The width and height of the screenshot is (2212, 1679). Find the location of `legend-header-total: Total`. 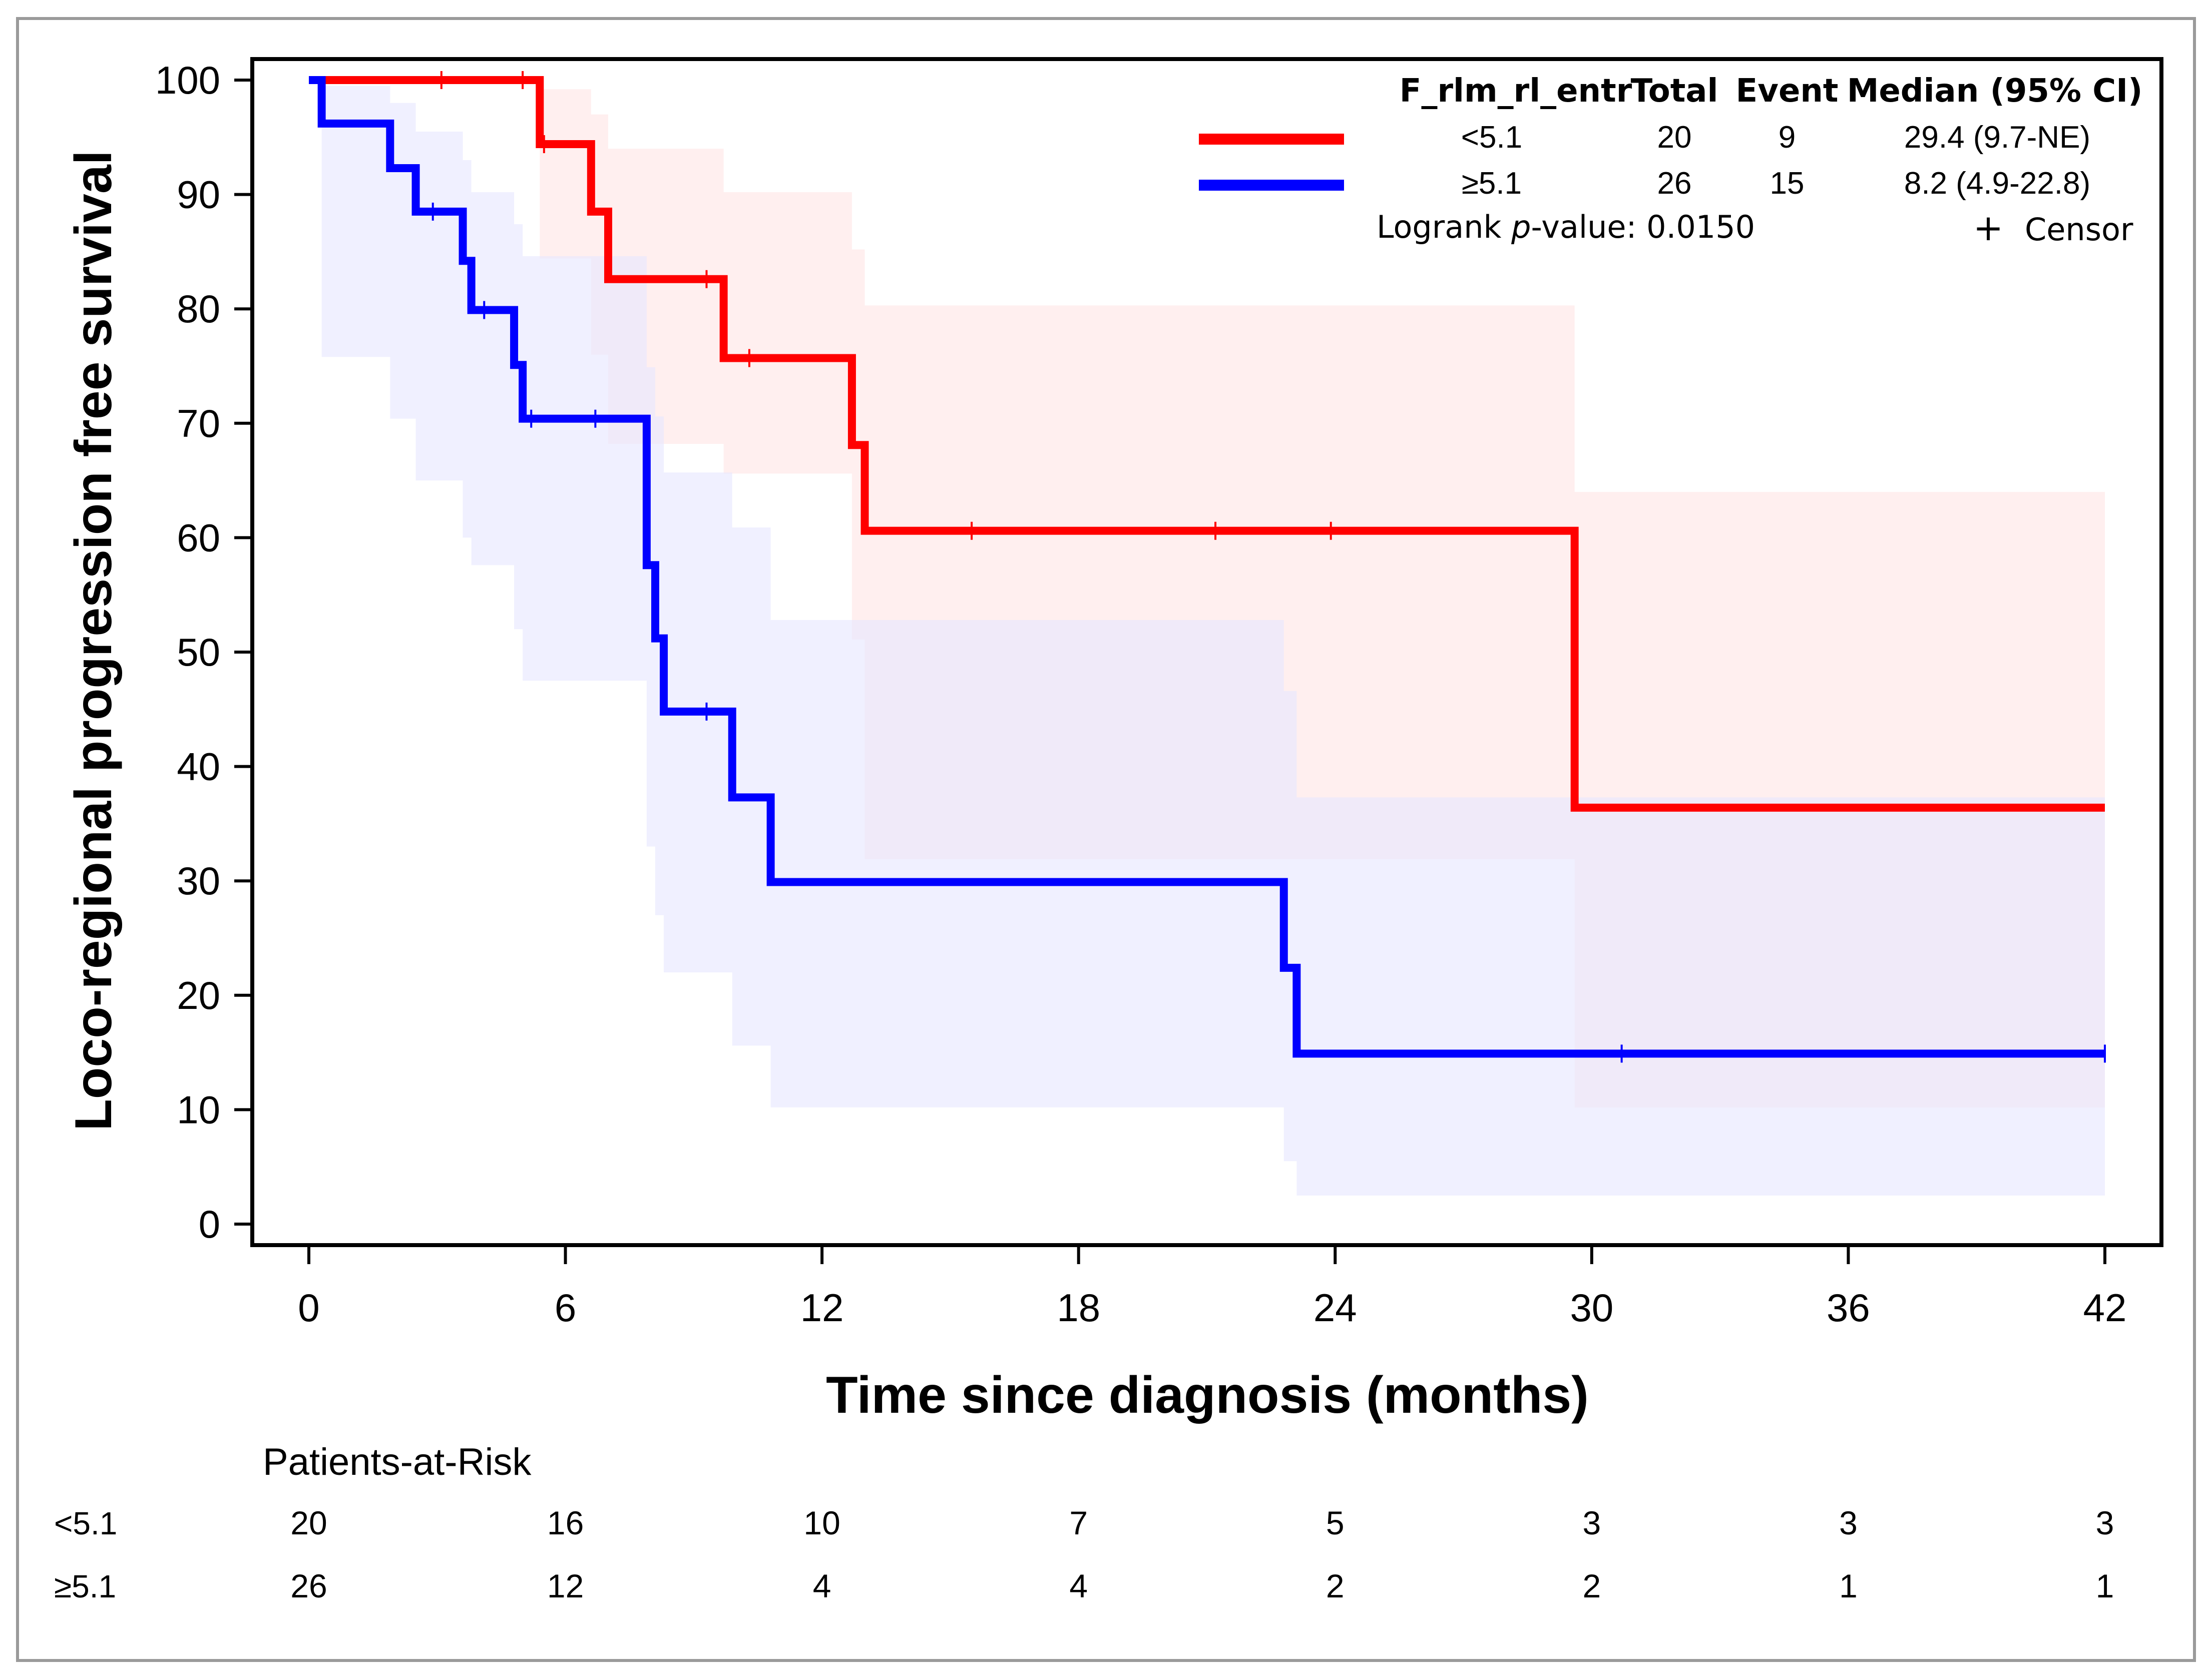

legend-header-total: Total is located at coordinates (1674, 92).